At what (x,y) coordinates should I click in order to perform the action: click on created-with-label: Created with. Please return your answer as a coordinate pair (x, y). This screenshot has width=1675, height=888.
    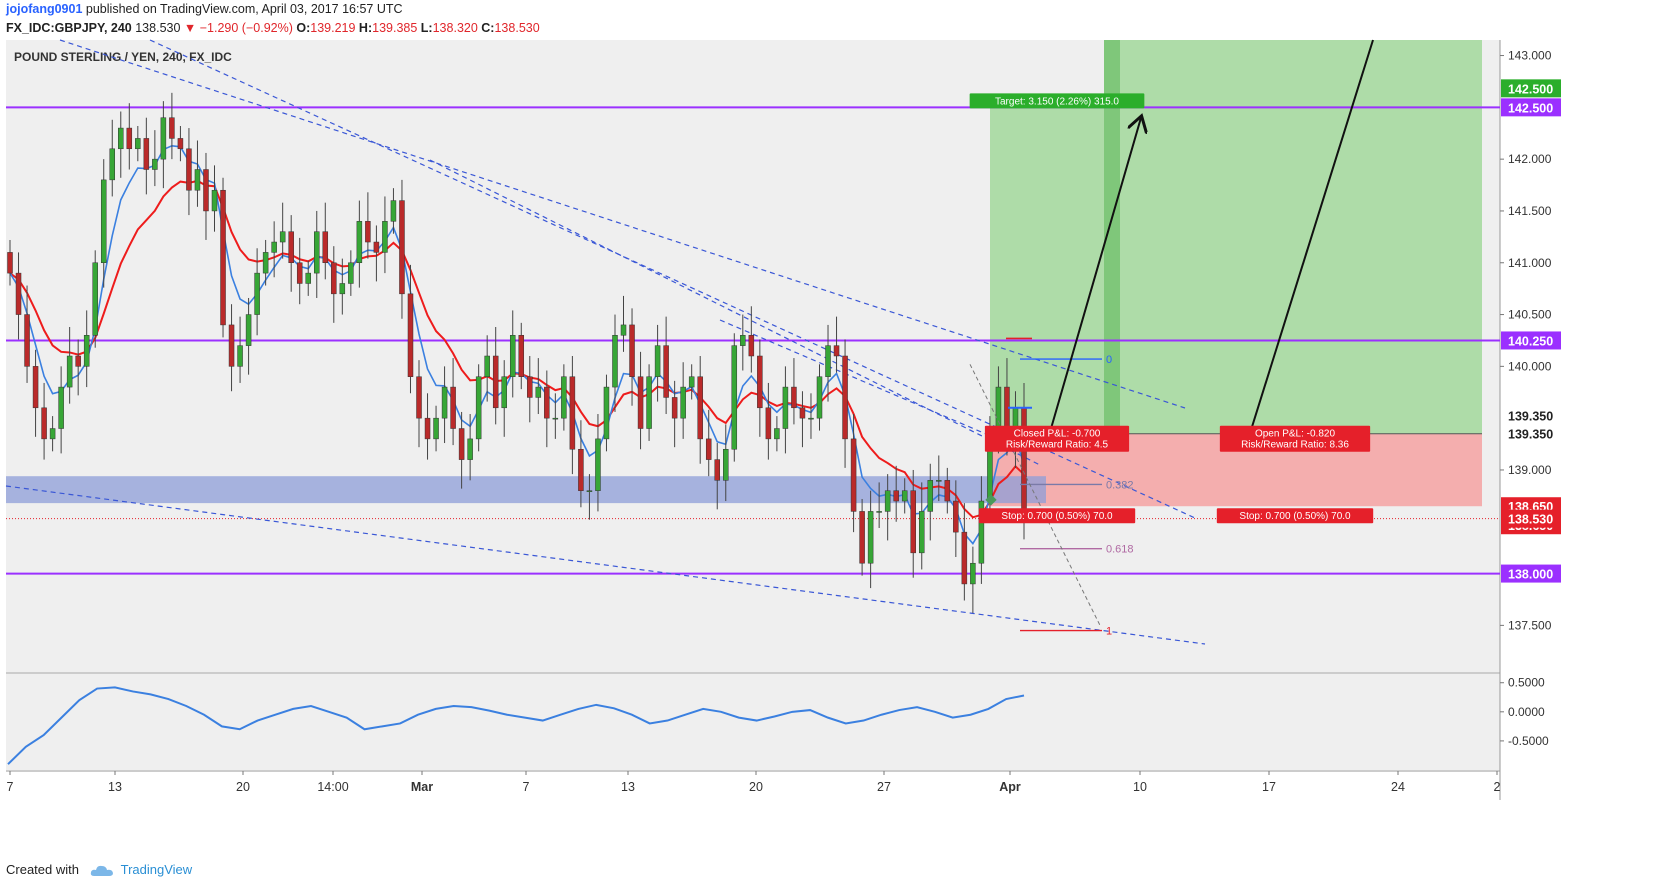
    Looking at the image, I should click on (42, 869).